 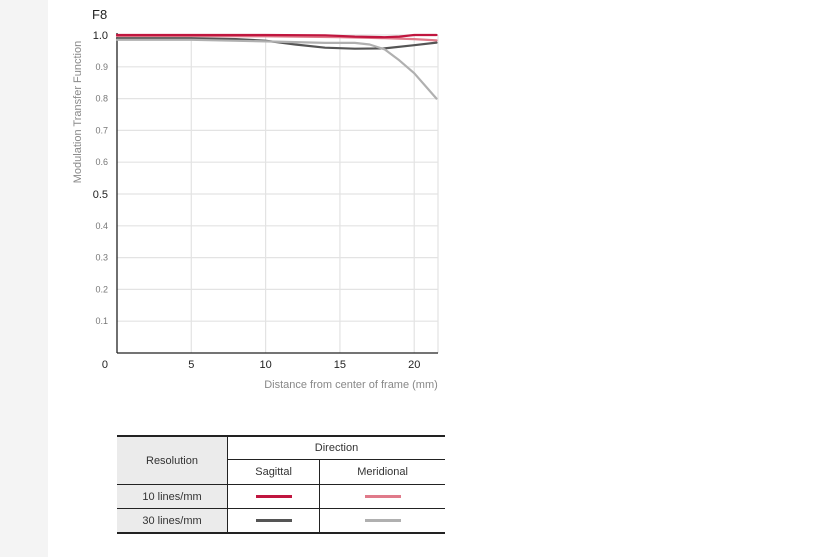 I want to click on y-tick-label-0.1: 0.1, so click(x=101, y=321).